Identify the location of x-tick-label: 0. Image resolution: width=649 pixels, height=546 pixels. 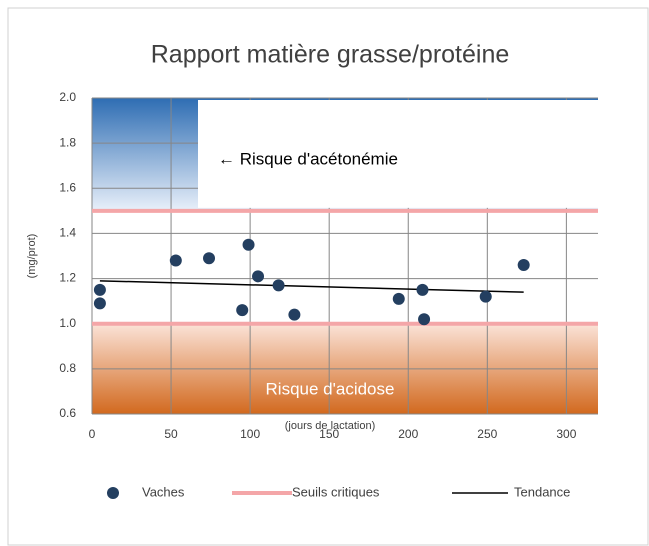
(92, 434).